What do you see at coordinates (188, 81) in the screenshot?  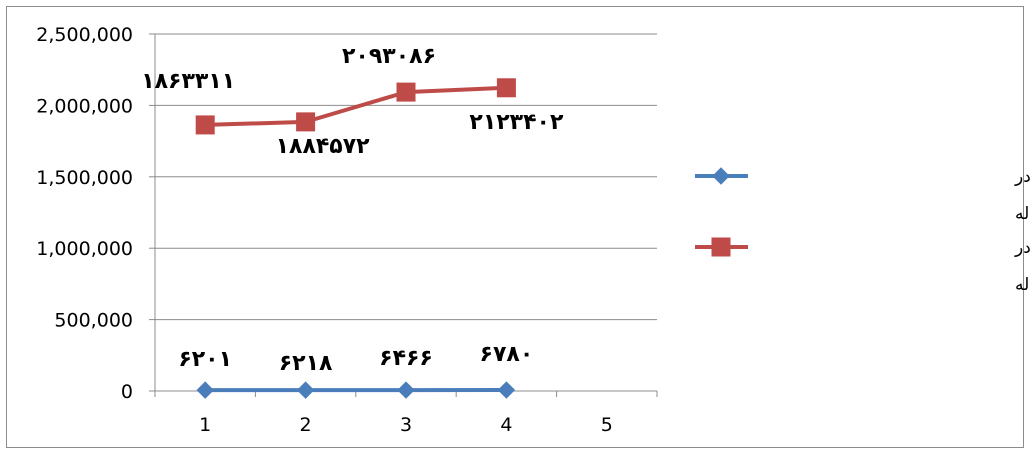 I see `series-2-data-label: ۱۸۶۳۳۱۱` at bounding box center [188, 81].